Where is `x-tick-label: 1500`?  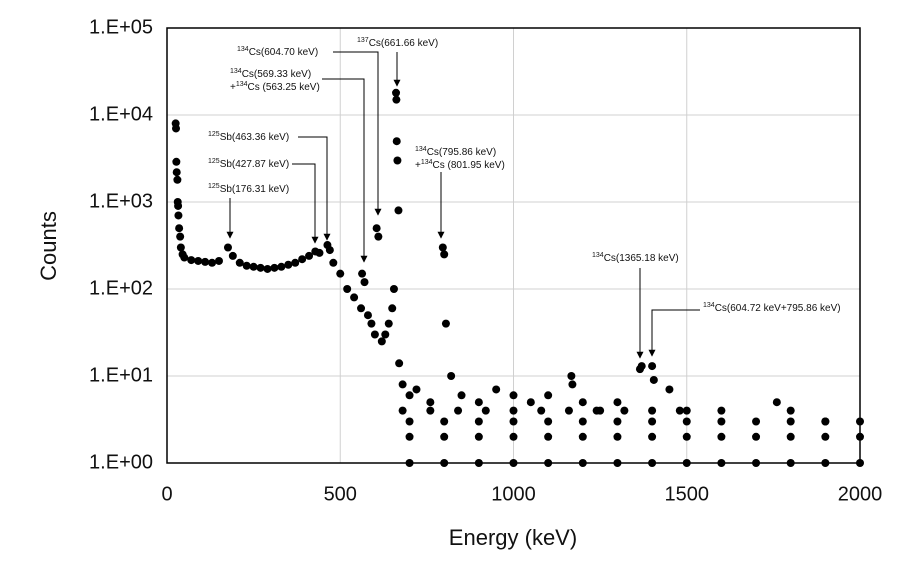
x-tick-label: 1500 is located at coordinates (687, 494).